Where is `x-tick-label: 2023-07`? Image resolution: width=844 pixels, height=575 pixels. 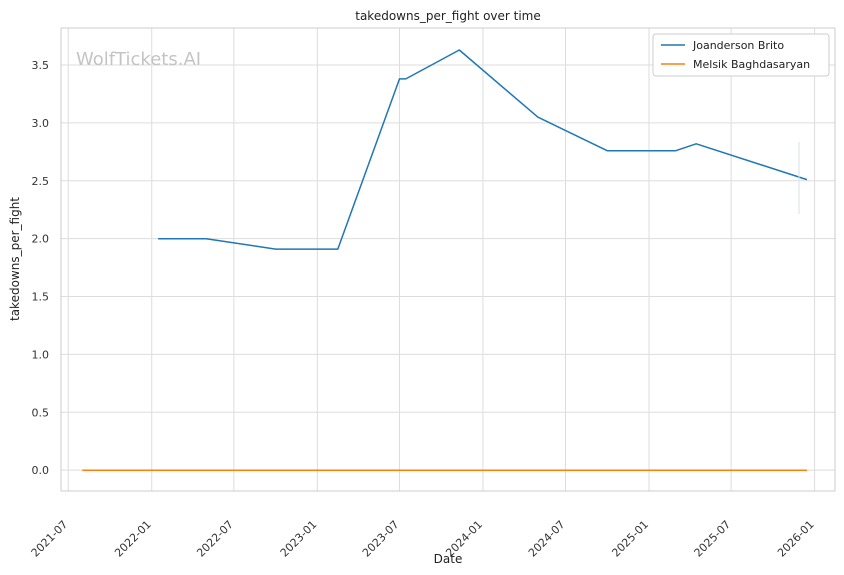
x-tick-label: 2023-07 is located at coordinates (381, 539).